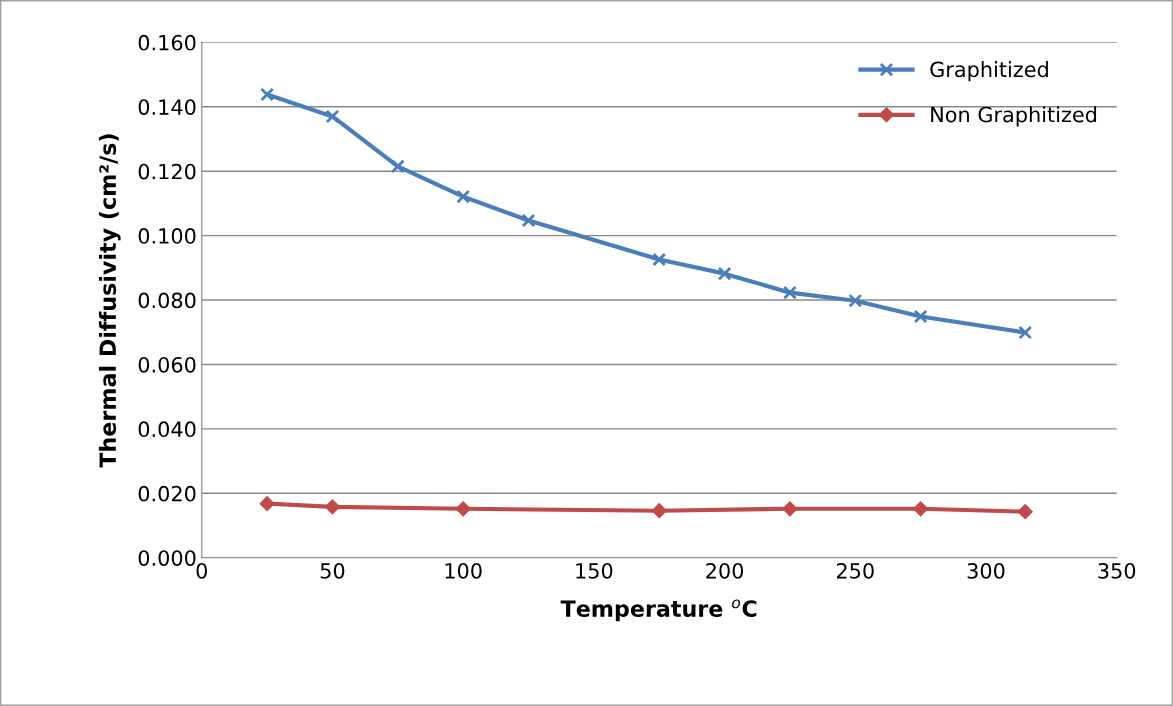  I want to click on x-tick-label: 300, so click(986, 570).